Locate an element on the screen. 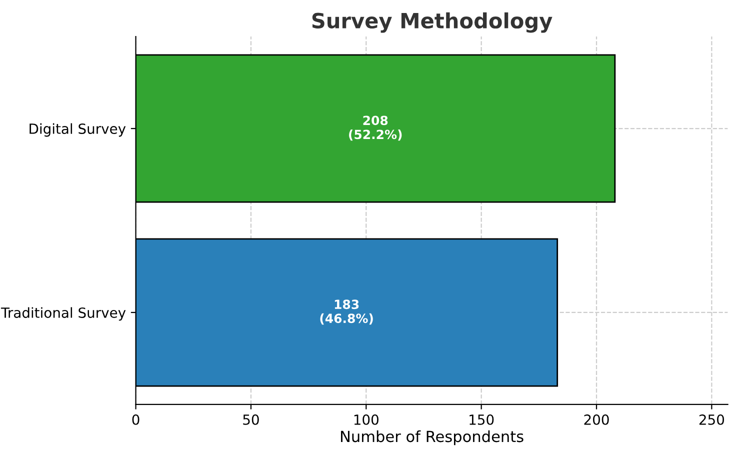 This screenshot has height=457, width=730. x-axis-title: Number of Respondents is located at coordinates (432, 438).